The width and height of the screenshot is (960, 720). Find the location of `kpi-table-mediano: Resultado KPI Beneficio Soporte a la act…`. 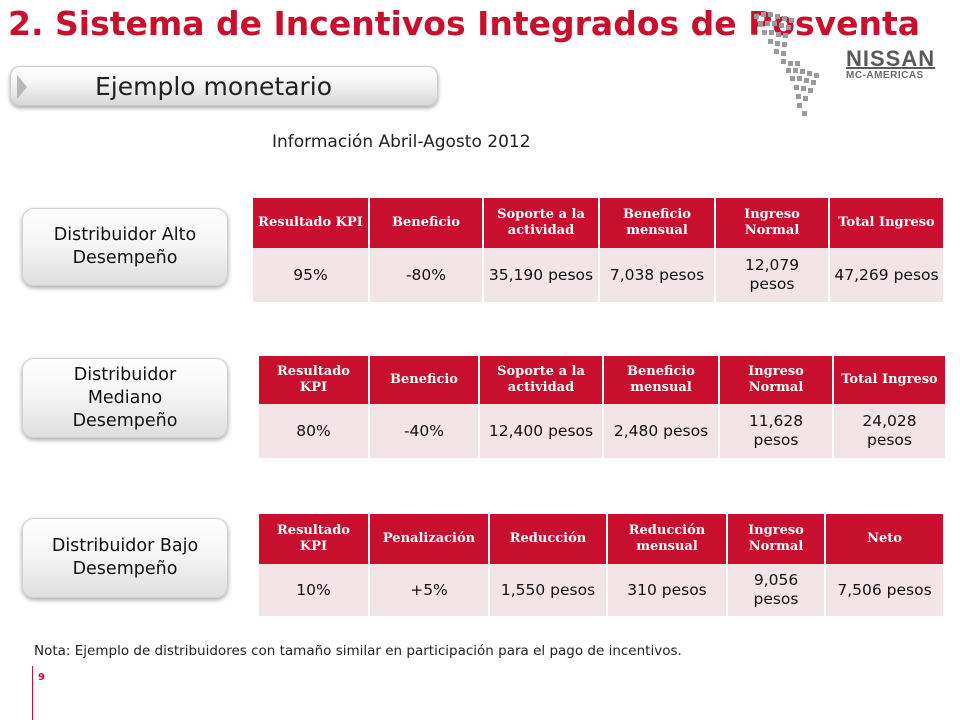

kpi-table-mediano: Resultado KPI Beneficio Soporte a la act… is located at coordinates (602, 407).